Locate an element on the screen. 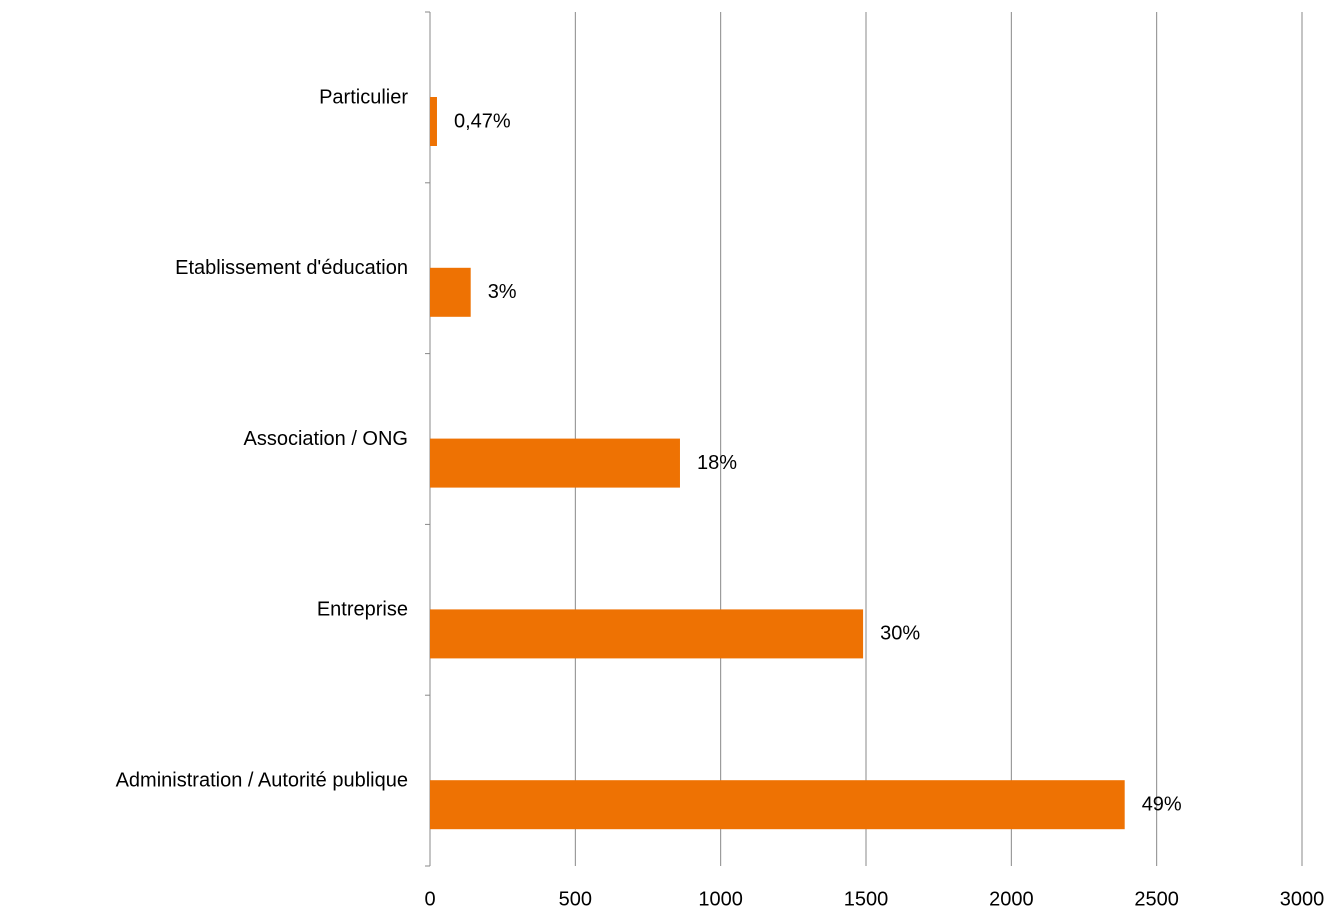  x-tick-label: 500 is located at coordinates (575, 898).